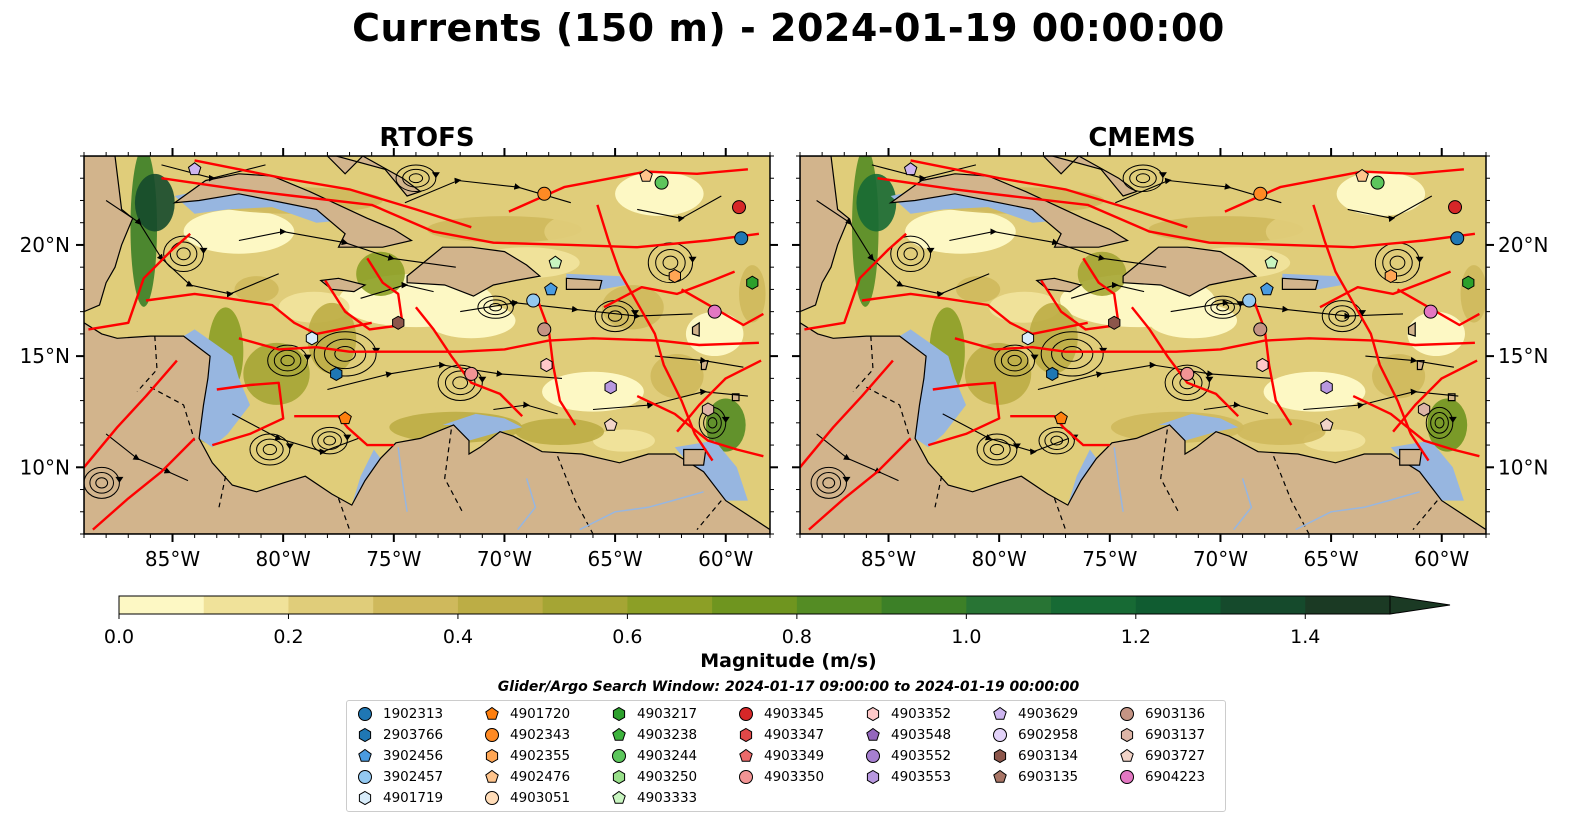  I want to click on legend-label: 4903347, so click(794, 735).